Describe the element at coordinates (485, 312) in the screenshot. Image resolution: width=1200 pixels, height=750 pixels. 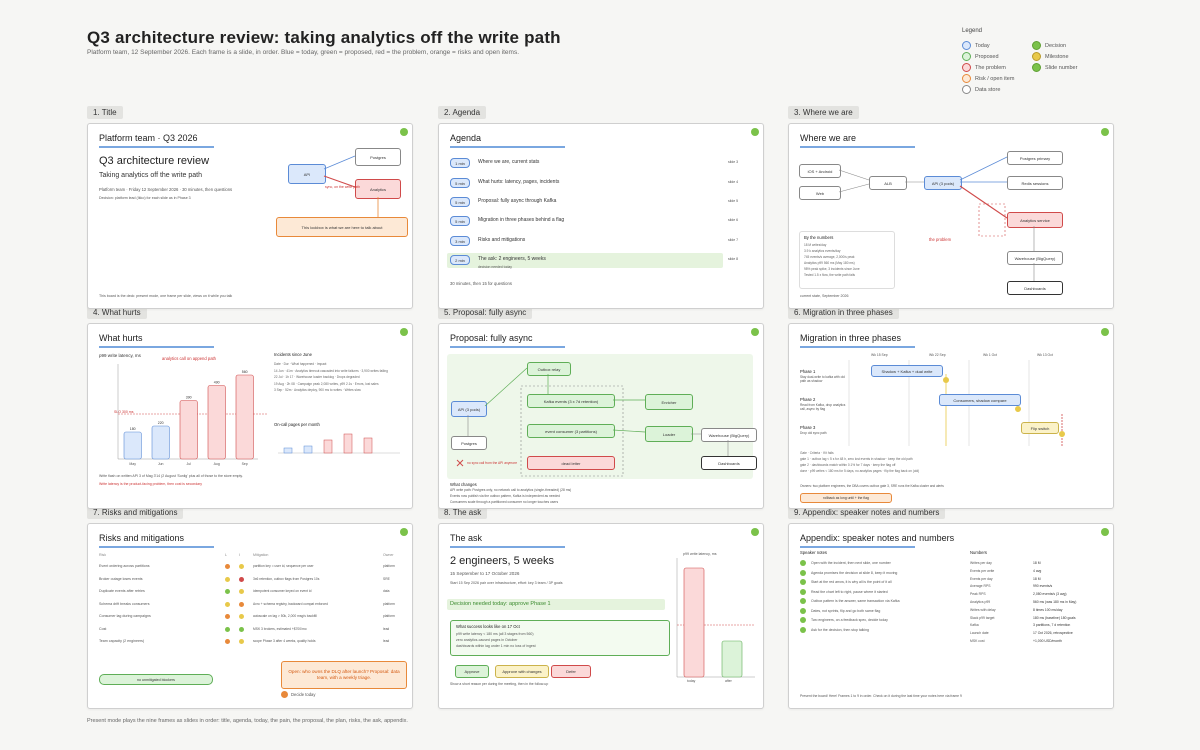
I see `frame-tag-5: 5. Proposal: fully async` at that location.